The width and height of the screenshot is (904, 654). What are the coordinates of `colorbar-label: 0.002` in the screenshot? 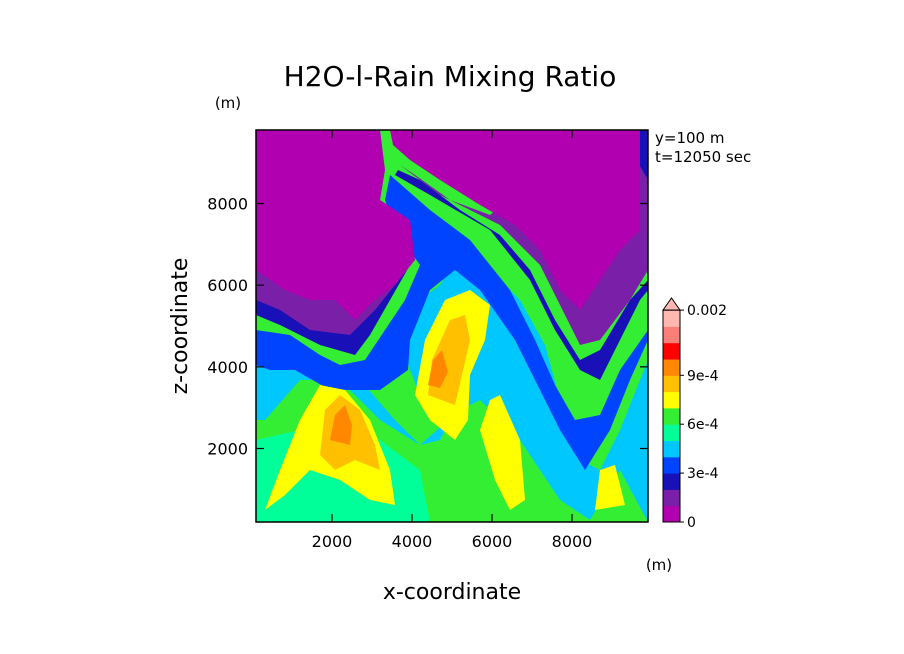 It's located at (707, 311).